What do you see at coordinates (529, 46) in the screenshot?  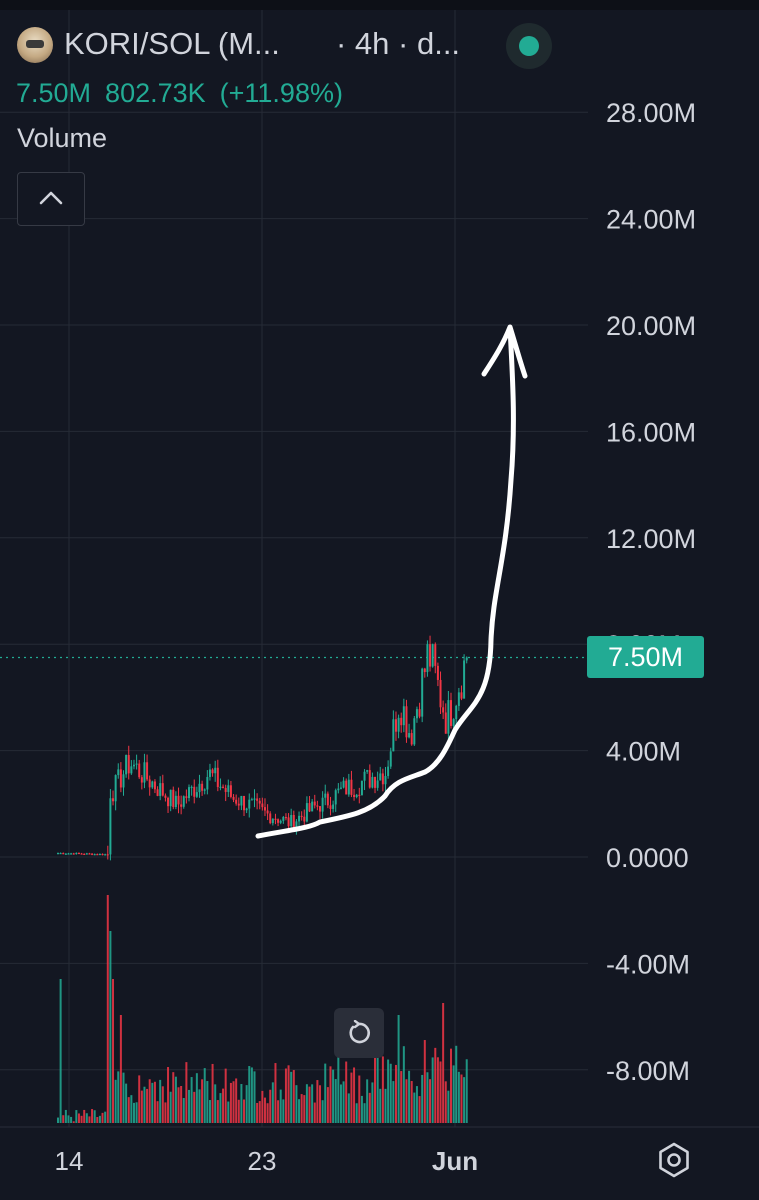 I see `market-status` at bounding box center [529, 46].